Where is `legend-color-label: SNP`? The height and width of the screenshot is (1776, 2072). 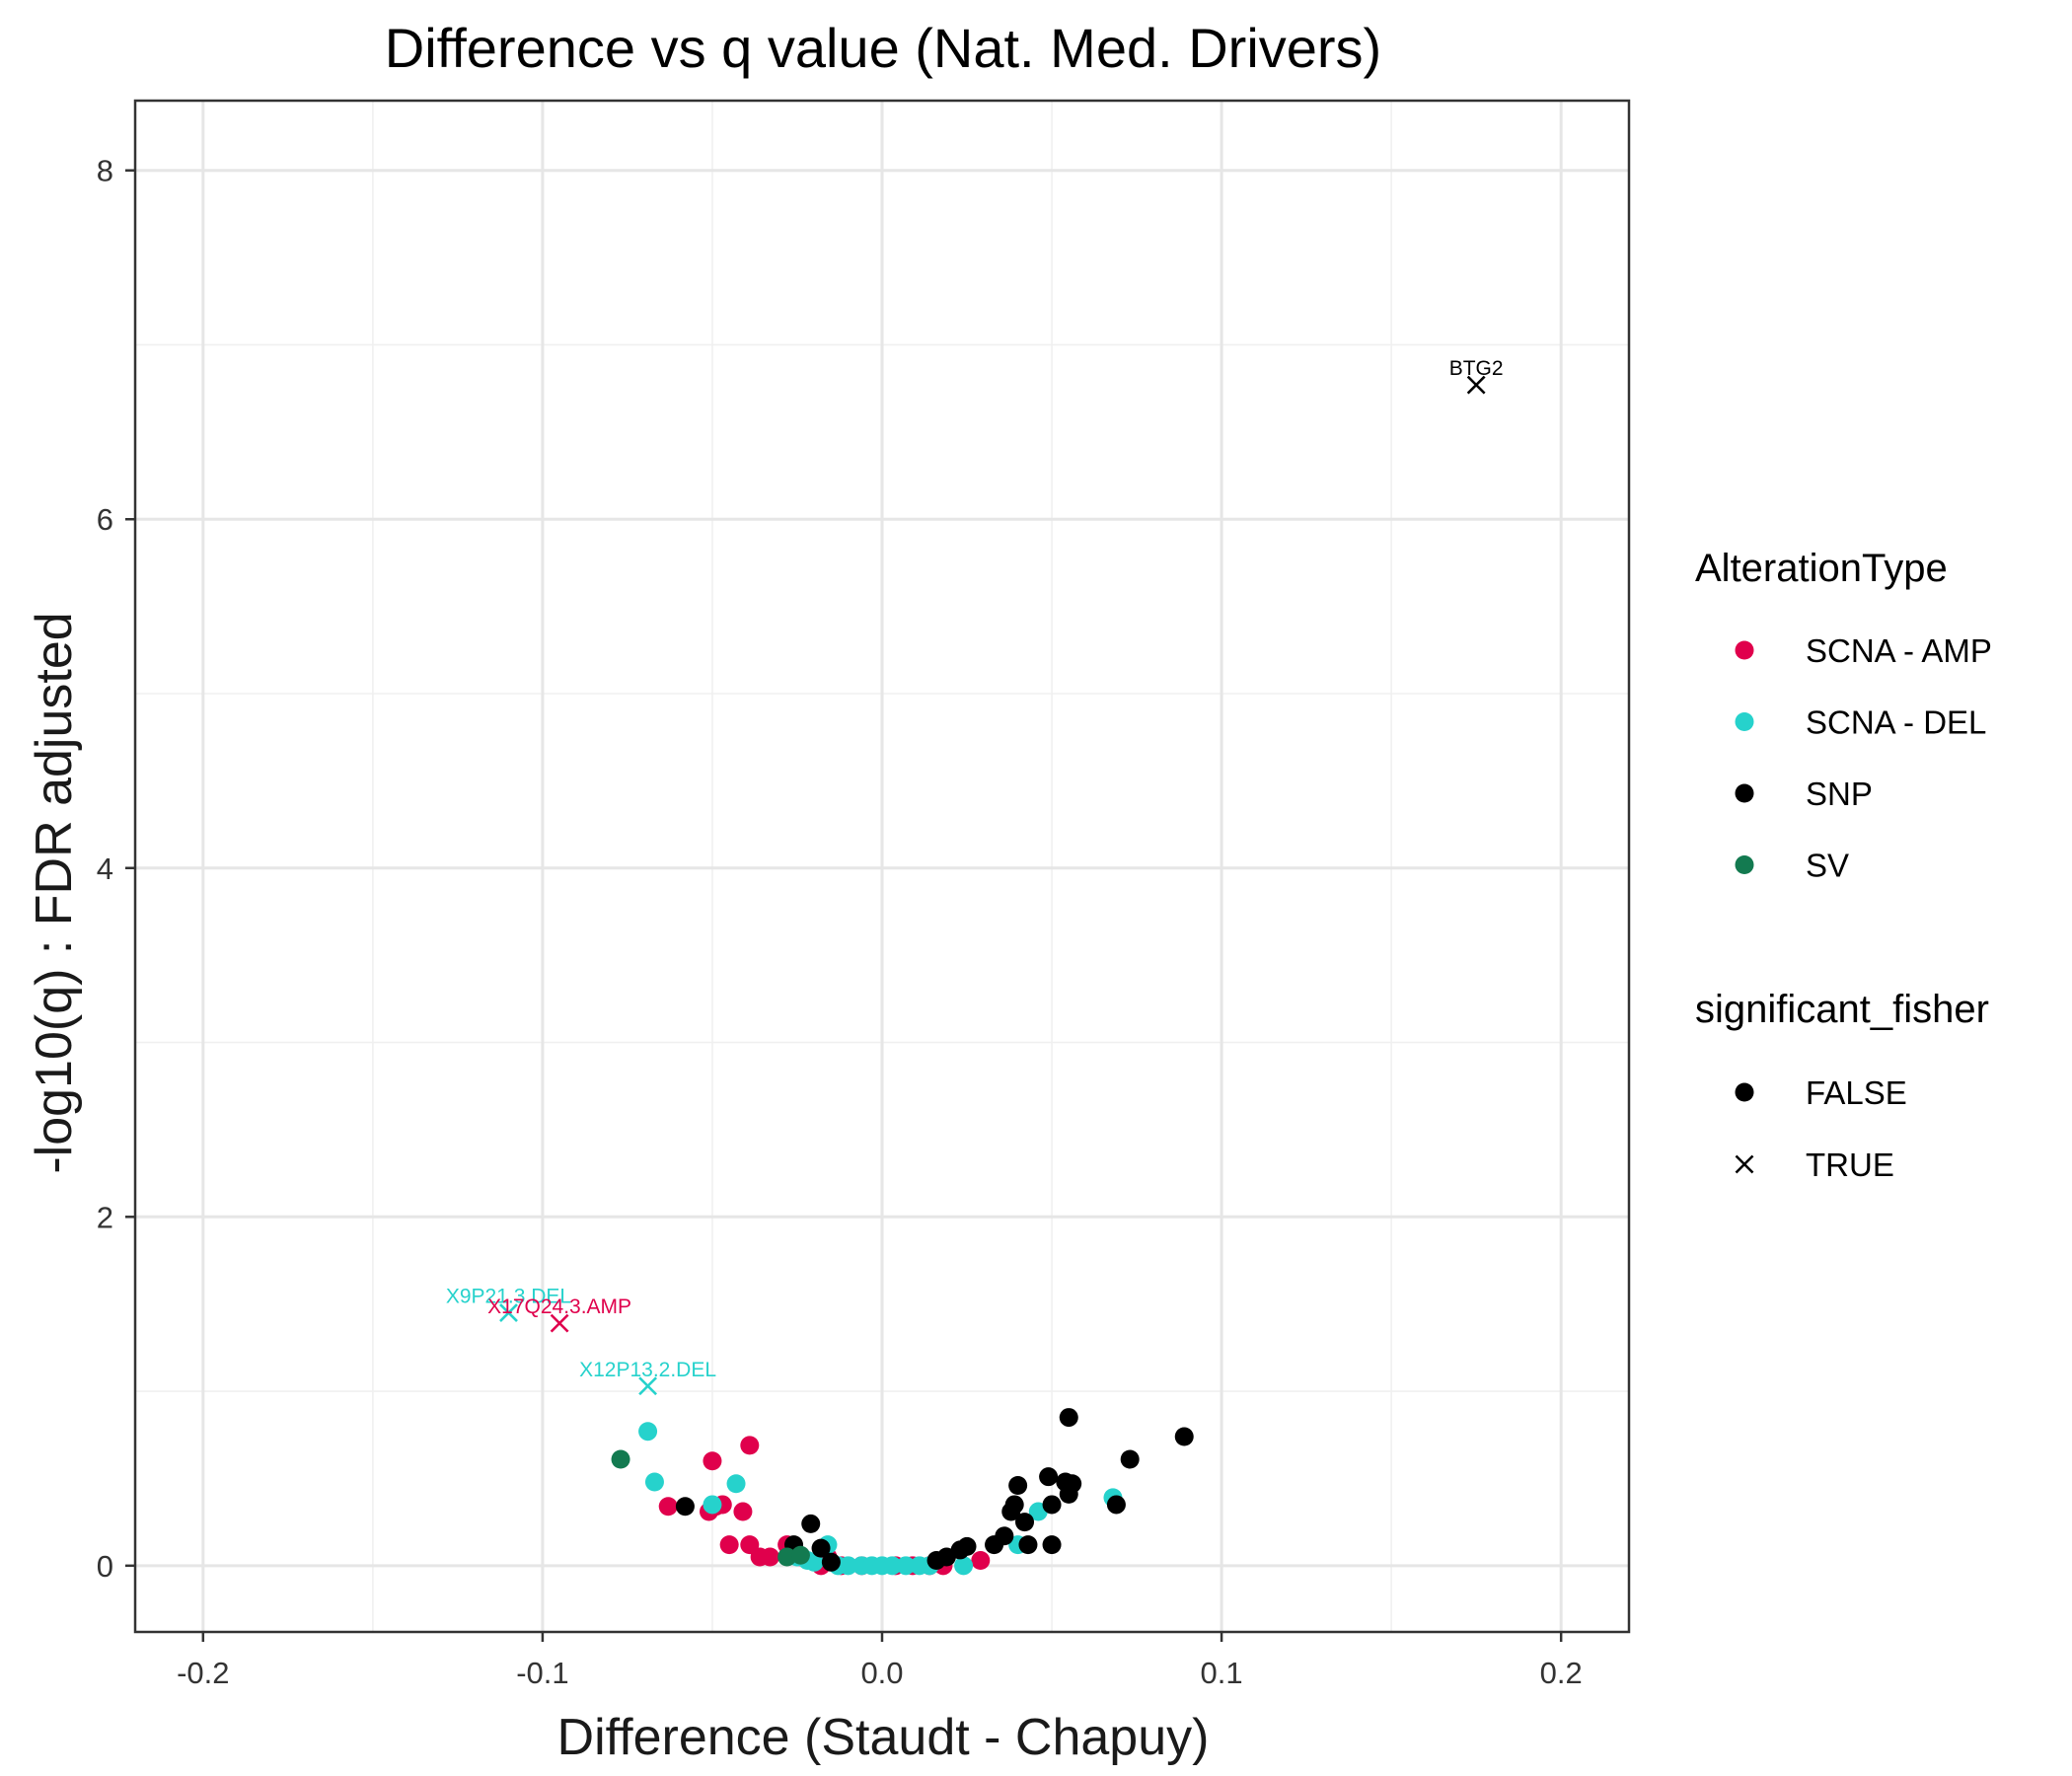
legend-color-label: SNP is located at coordinates (1840, 794).